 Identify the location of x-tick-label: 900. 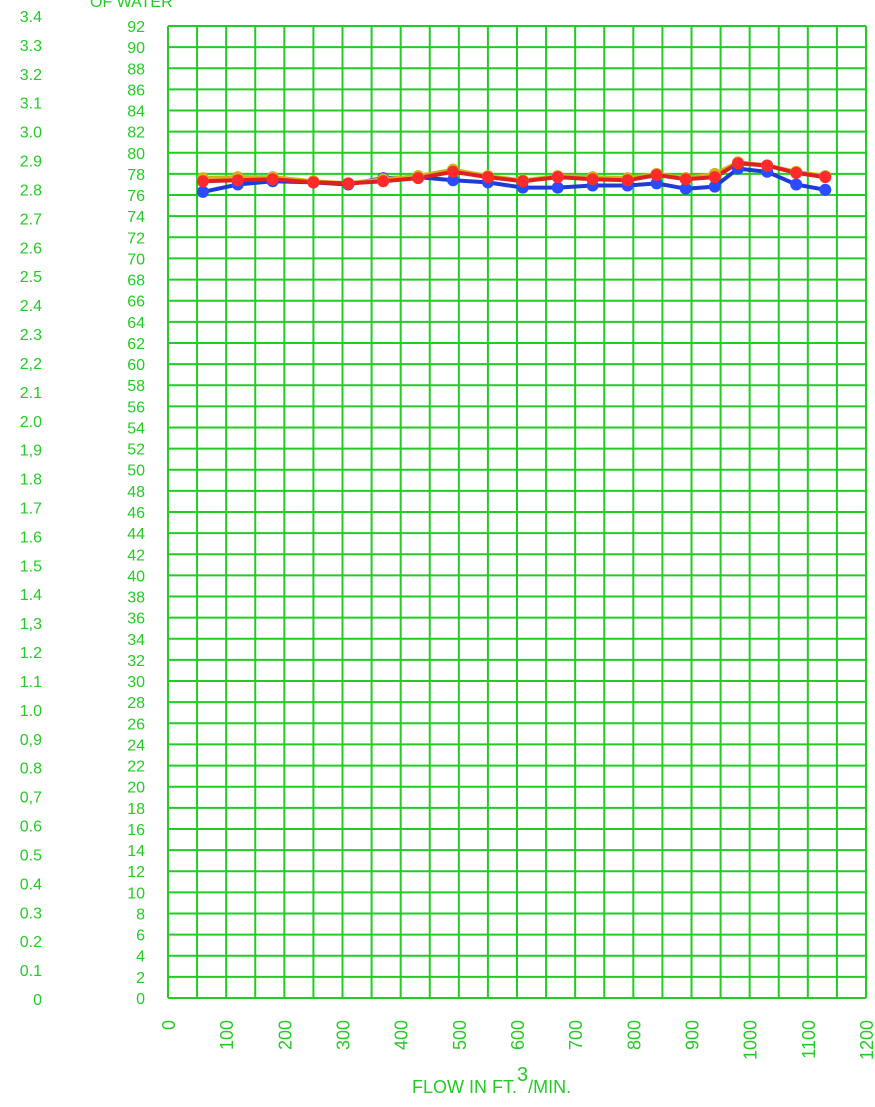
(693, 1035).